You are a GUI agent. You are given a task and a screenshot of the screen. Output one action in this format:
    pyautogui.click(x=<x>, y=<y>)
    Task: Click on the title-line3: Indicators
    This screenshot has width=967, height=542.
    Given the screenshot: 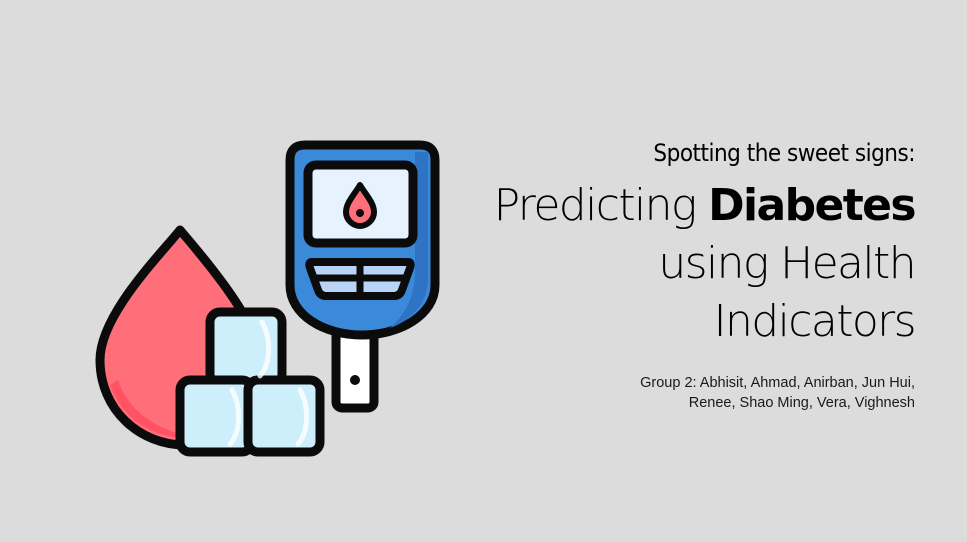 What is the action you would take?
    pyautogui.click(x=815, y=321)
    